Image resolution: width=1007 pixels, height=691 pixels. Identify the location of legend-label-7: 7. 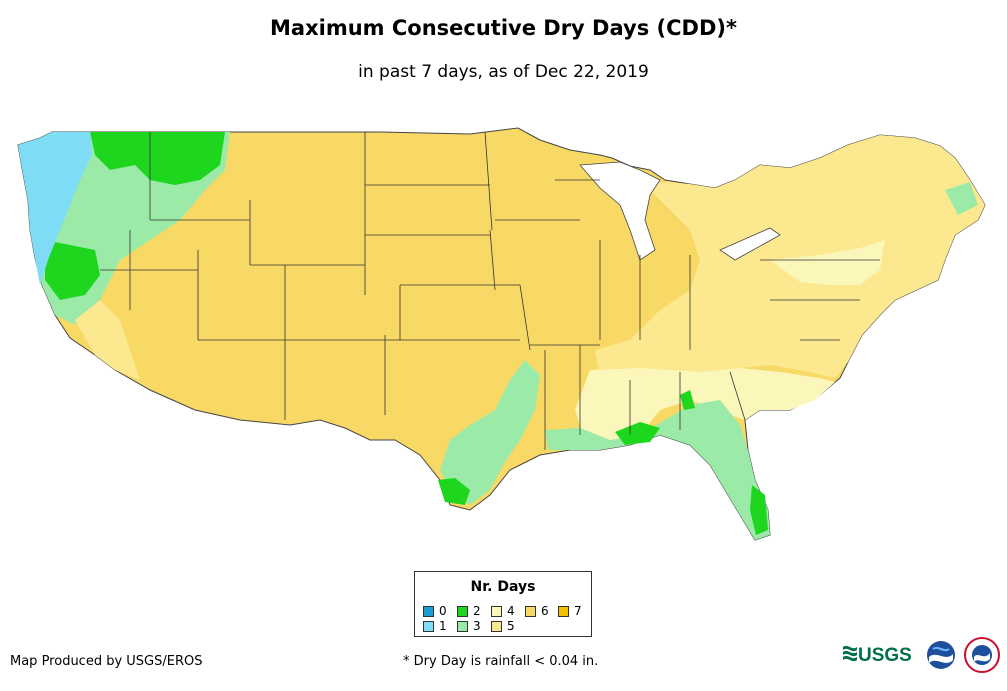
(578, 611).